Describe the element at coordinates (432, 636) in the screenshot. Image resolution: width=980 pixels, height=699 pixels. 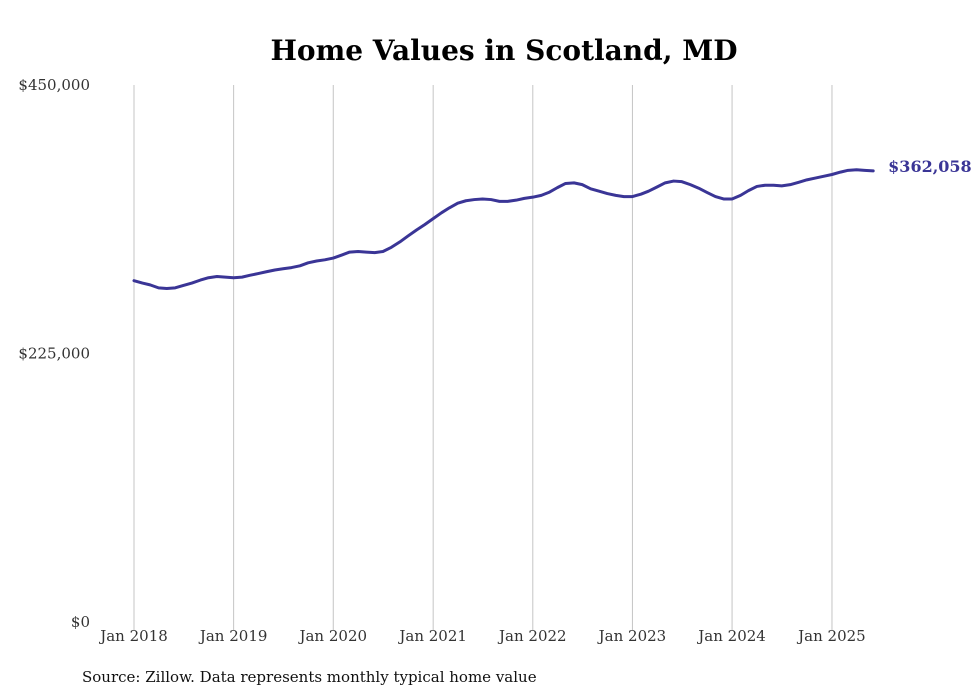
I see `x-tick-label: Jan 2021` at that location.